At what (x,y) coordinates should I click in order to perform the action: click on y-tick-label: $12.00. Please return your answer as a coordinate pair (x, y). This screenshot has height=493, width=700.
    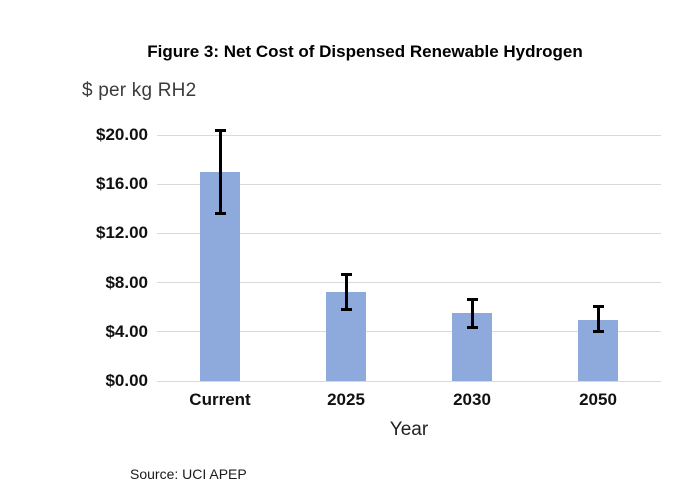
    Looking at the image, I should click on (122, 233).